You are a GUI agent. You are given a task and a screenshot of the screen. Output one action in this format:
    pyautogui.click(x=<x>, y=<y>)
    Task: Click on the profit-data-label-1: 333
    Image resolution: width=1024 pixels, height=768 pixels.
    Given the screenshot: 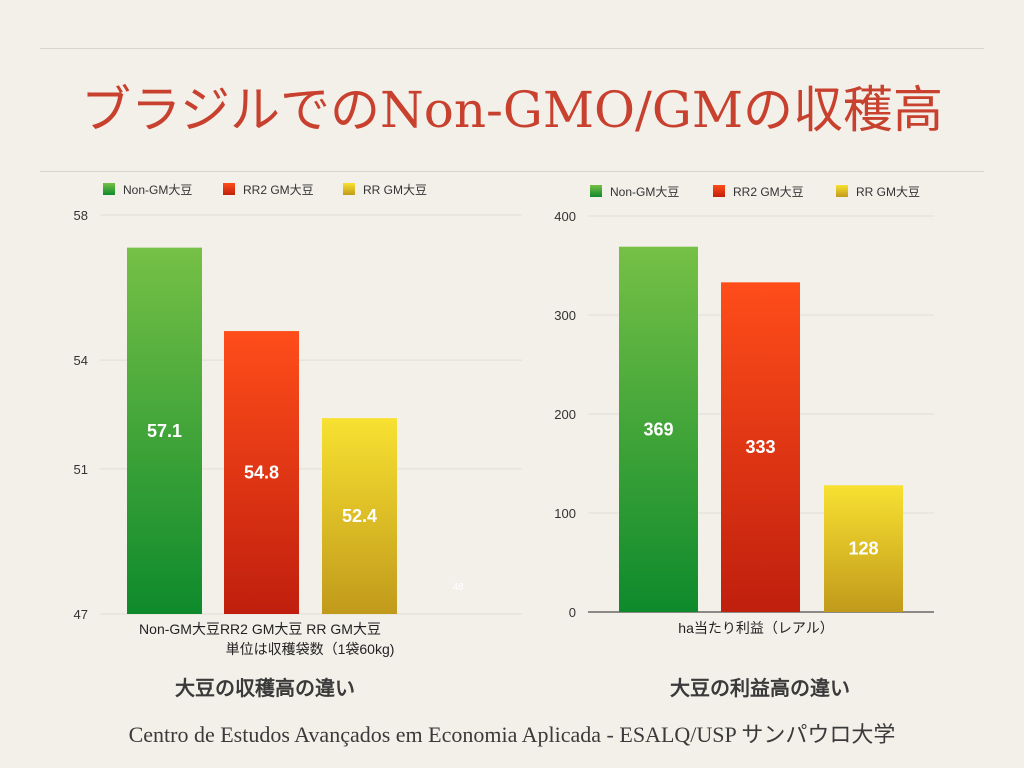 What is the action you would take?
    pyautogui.click(x=760, y=447)
    